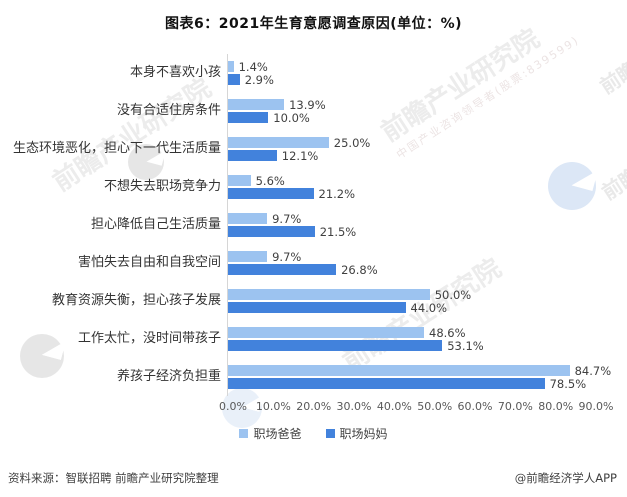 Image resolution: width=627 pixels, height=497 pixels. I want to click on bar-职场爸爸: 84.7%, so click(419, 371).